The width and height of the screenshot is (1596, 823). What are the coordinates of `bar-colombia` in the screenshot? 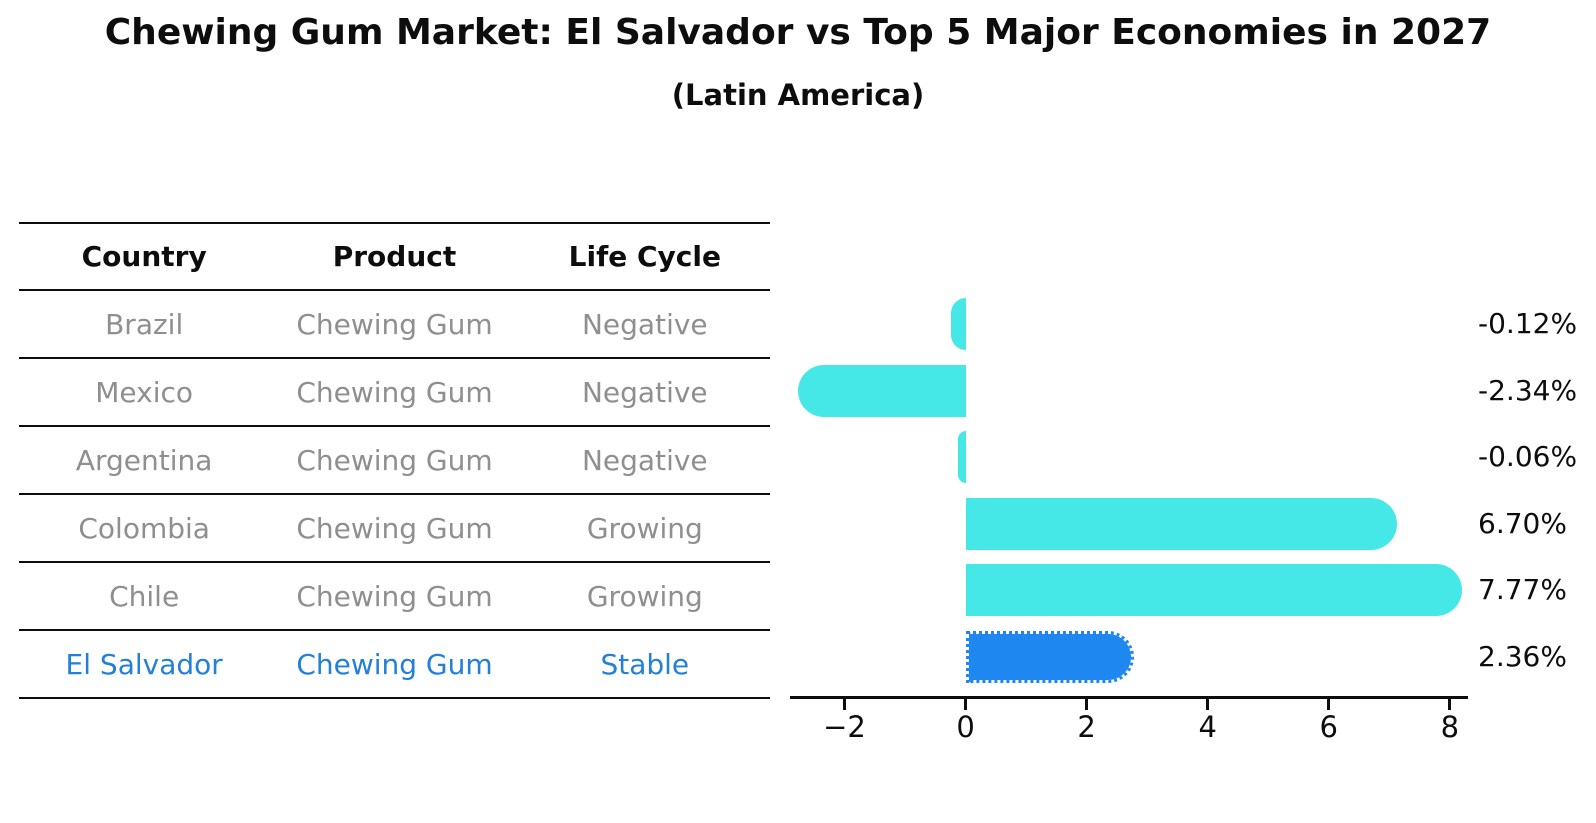 It's located at (1181, 523).